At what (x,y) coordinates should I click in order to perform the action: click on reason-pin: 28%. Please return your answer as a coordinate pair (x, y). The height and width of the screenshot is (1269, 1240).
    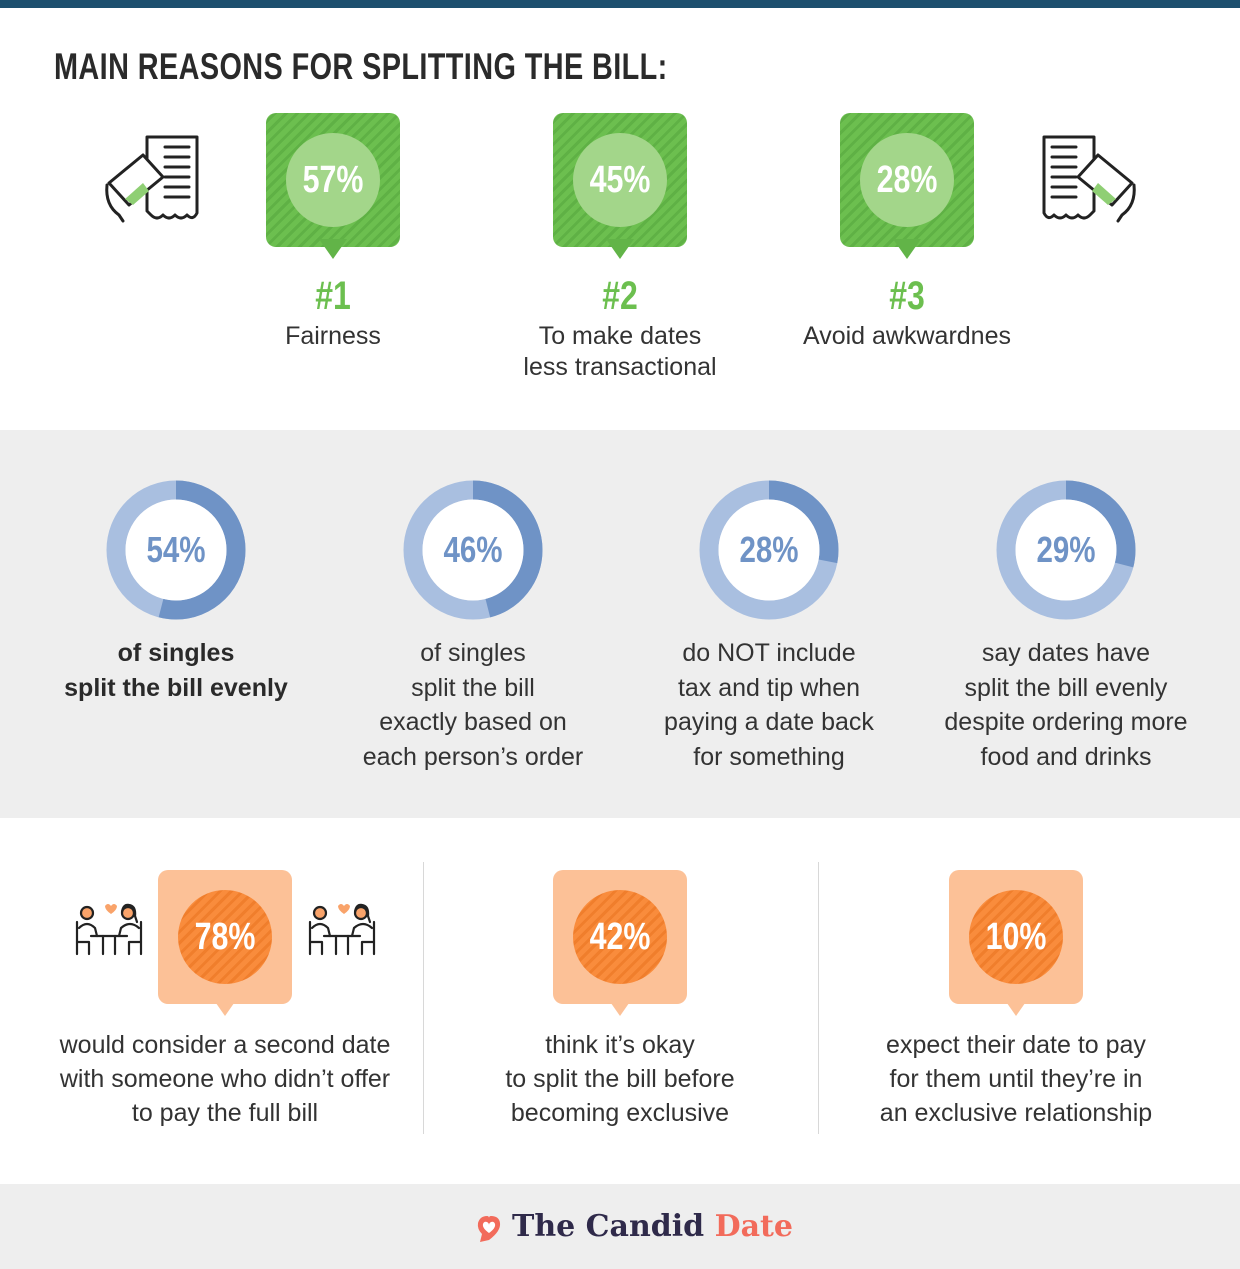
    Looking at the image, I should click on (907, 186).